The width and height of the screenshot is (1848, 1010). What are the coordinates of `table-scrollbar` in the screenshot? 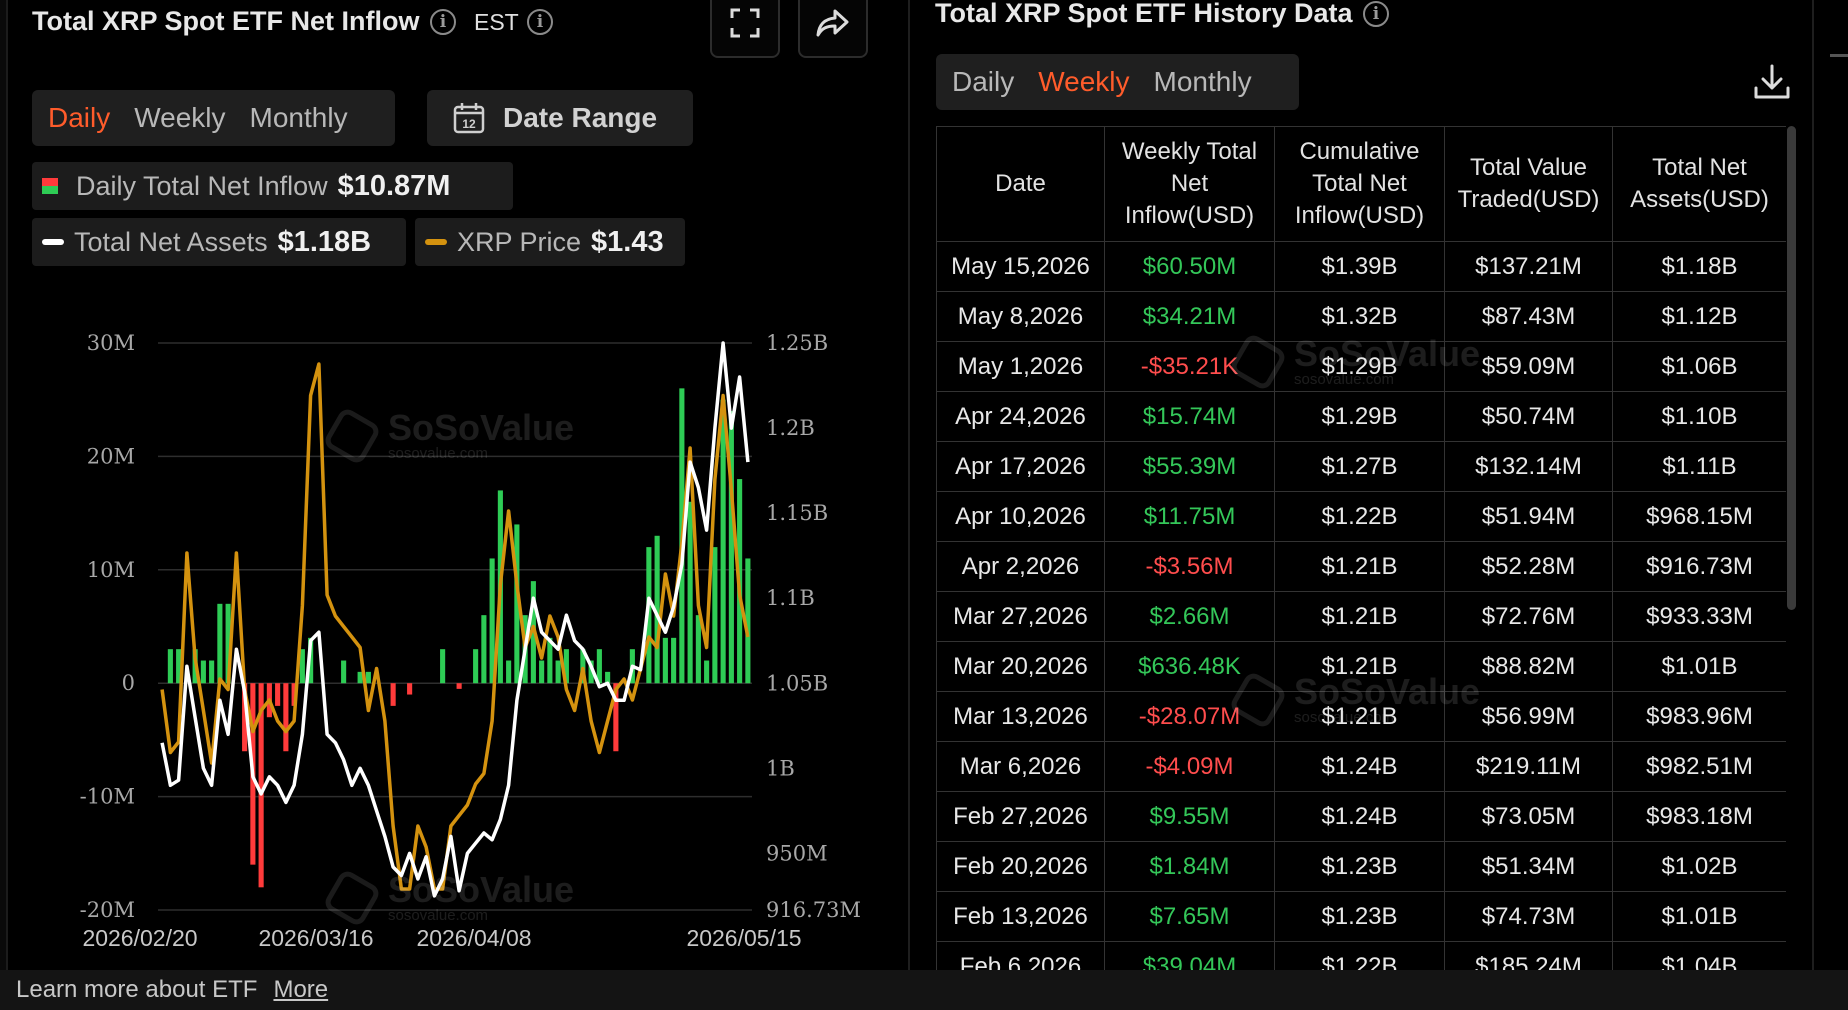 It's located at (1791, 368).